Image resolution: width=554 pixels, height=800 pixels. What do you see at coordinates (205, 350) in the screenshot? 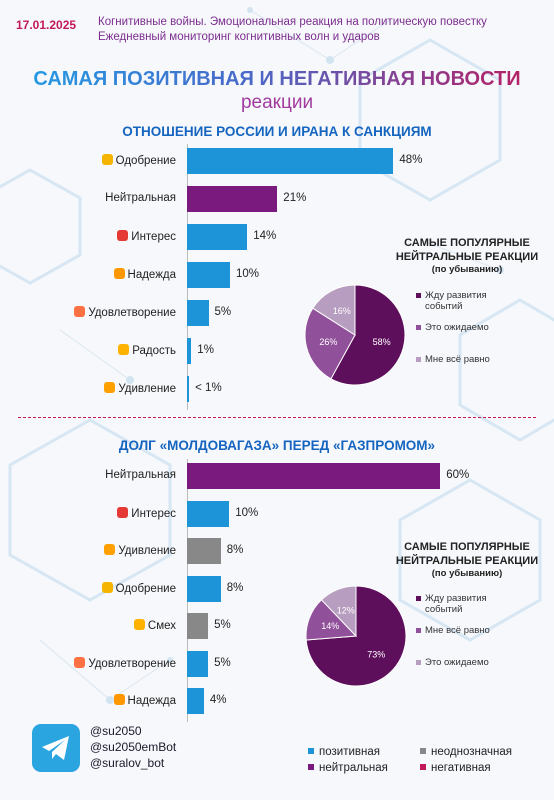
I see `bar-value-label: 1%` at bounding box center [205, 350].